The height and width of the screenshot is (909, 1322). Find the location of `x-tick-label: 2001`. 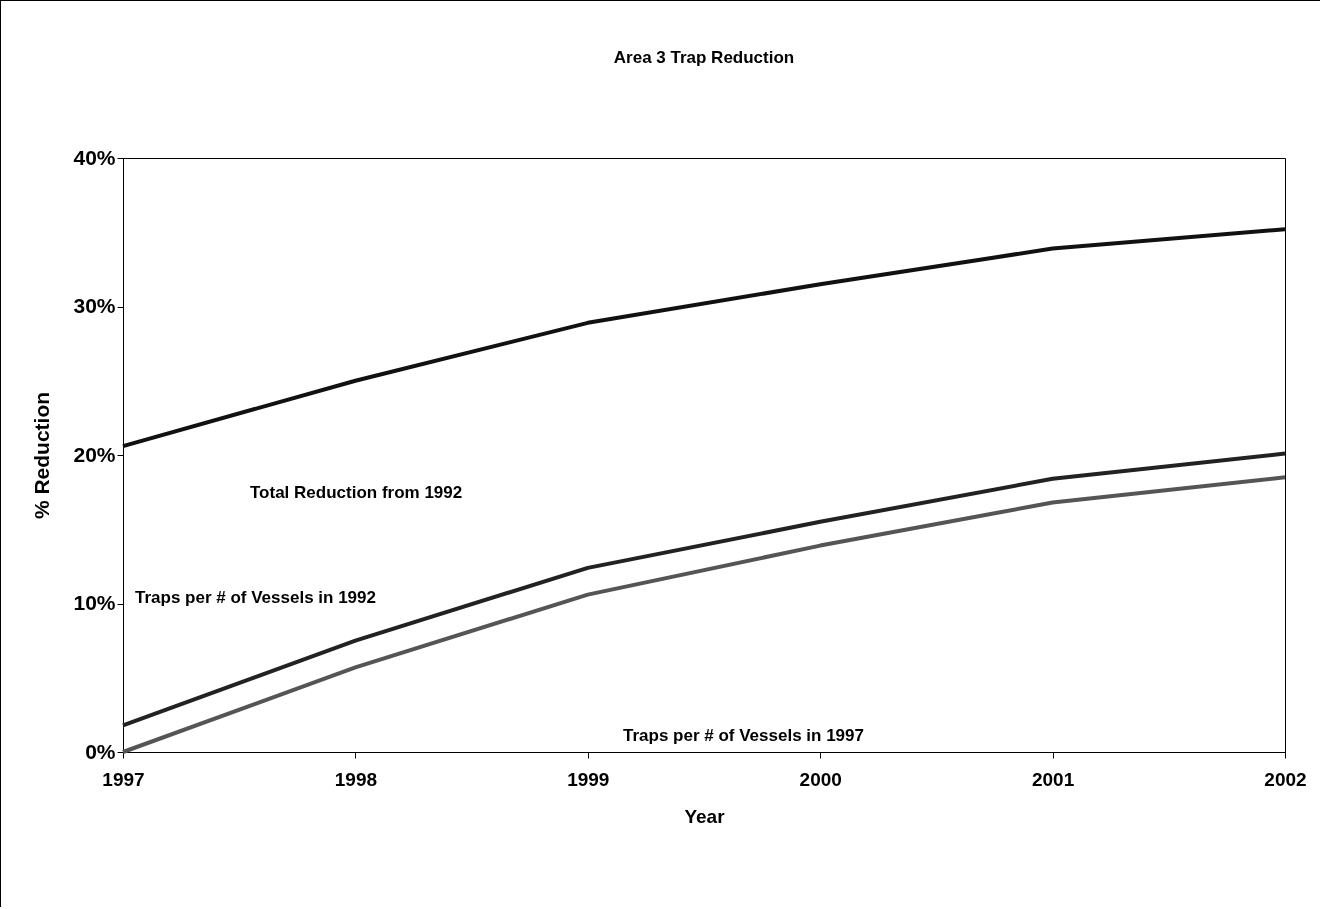

x-tick-label: 2001 is located at coordinates (1053, 779).